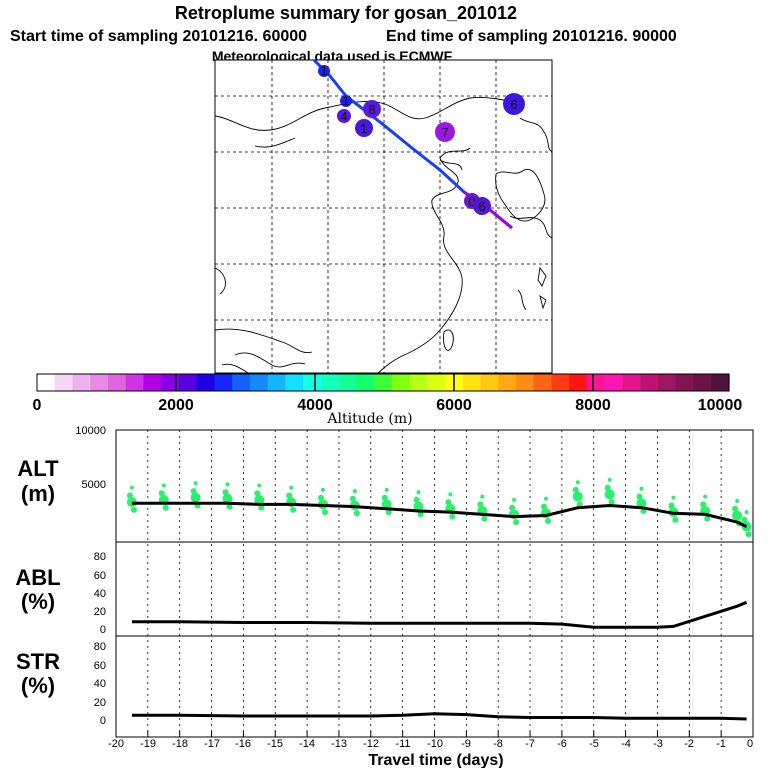  Describe the element at coordinates (369, 419) in the screenshot. I see `colorbar-label: Altitude (m)` at that location.